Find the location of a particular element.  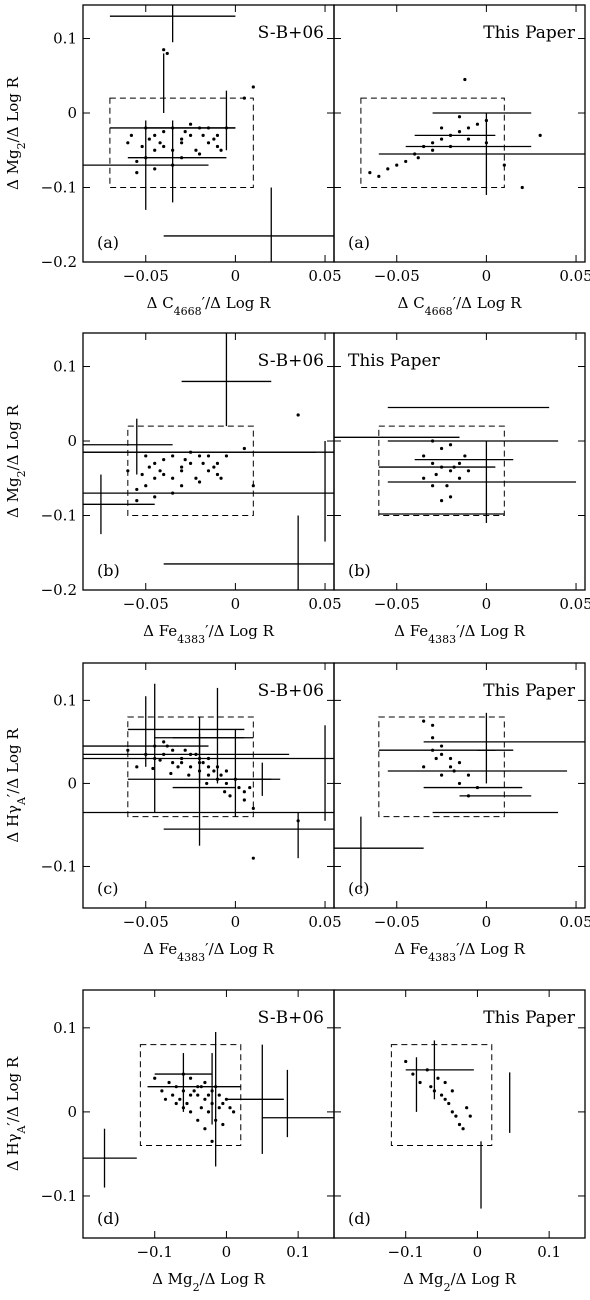

x-tick-label: −0.1 is located at coordinates (154, 1252).